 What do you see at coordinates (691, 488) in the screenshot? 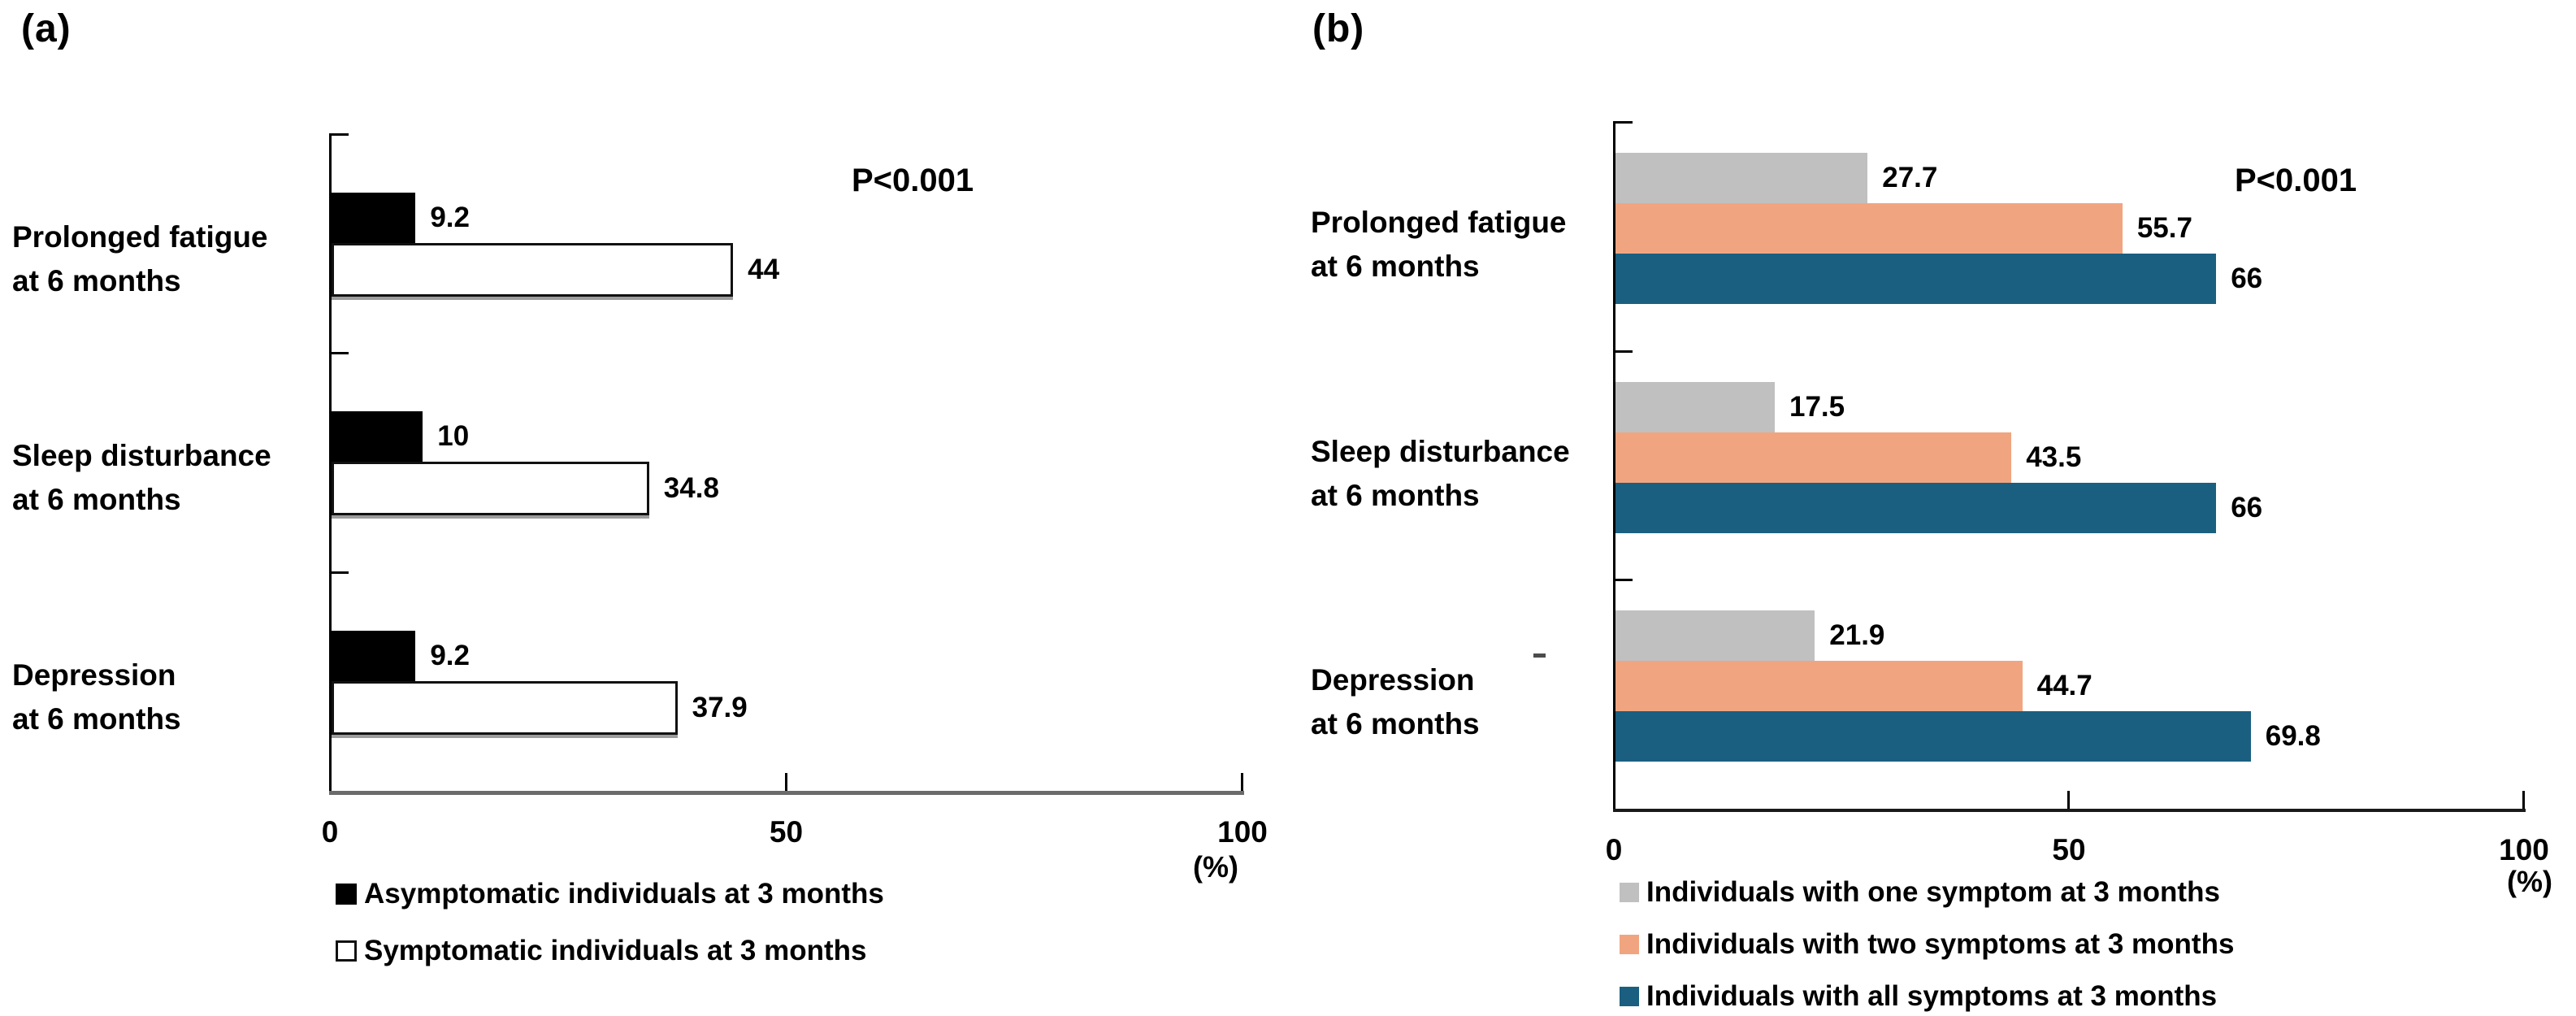
I see `bar-value-label: 34.8` at bounding box center [691, 488].